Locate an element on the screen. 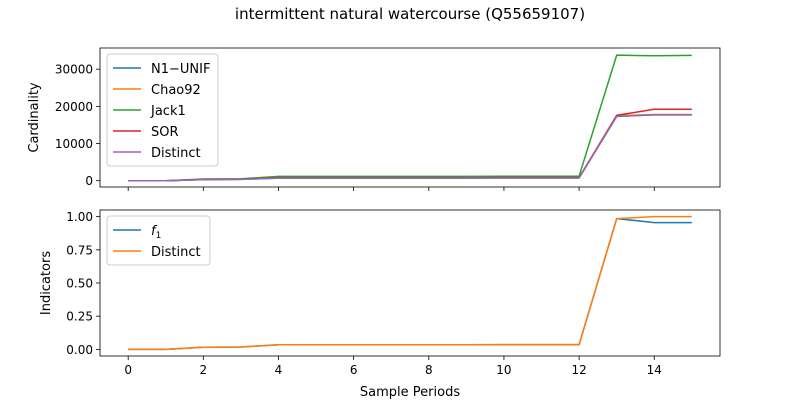  legend: f1 Distinct is located at coordinates (158, 240).